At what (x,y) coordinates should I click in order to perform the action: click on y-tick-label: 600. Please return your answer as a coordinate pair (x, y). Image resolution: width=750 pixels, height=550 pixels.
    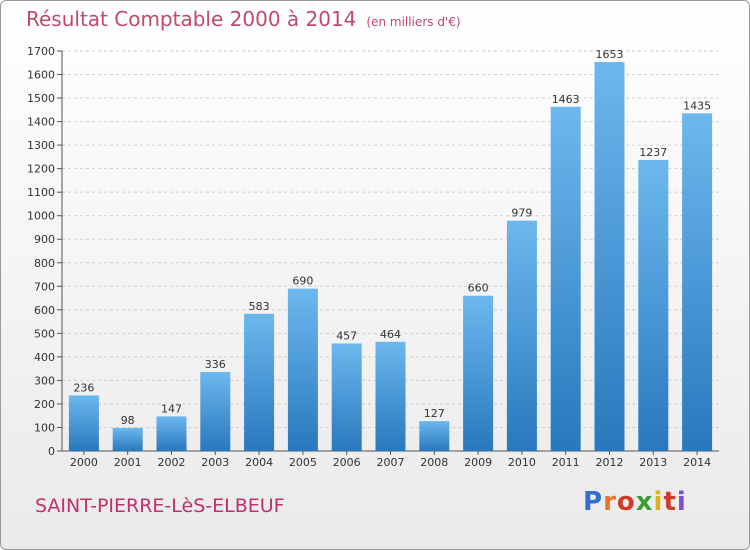
    Looking at the image, I should click on (44, 310).